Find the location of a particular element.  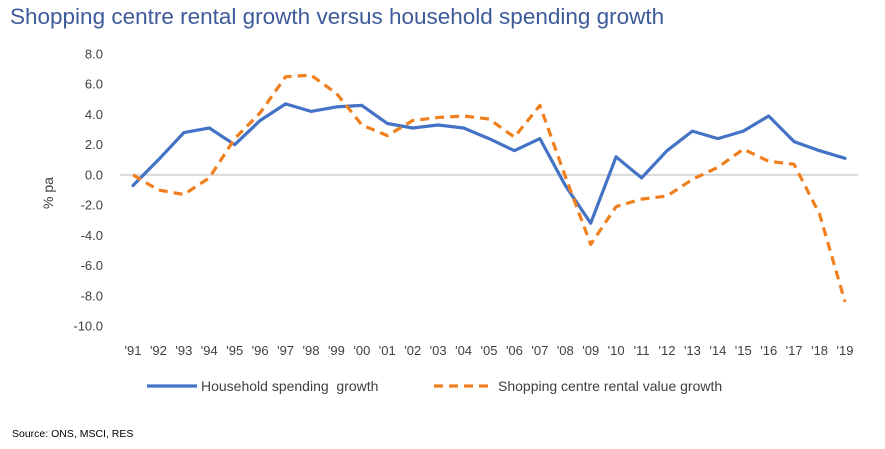

x-tick-label: '96 is located at coordinates (260, 350).